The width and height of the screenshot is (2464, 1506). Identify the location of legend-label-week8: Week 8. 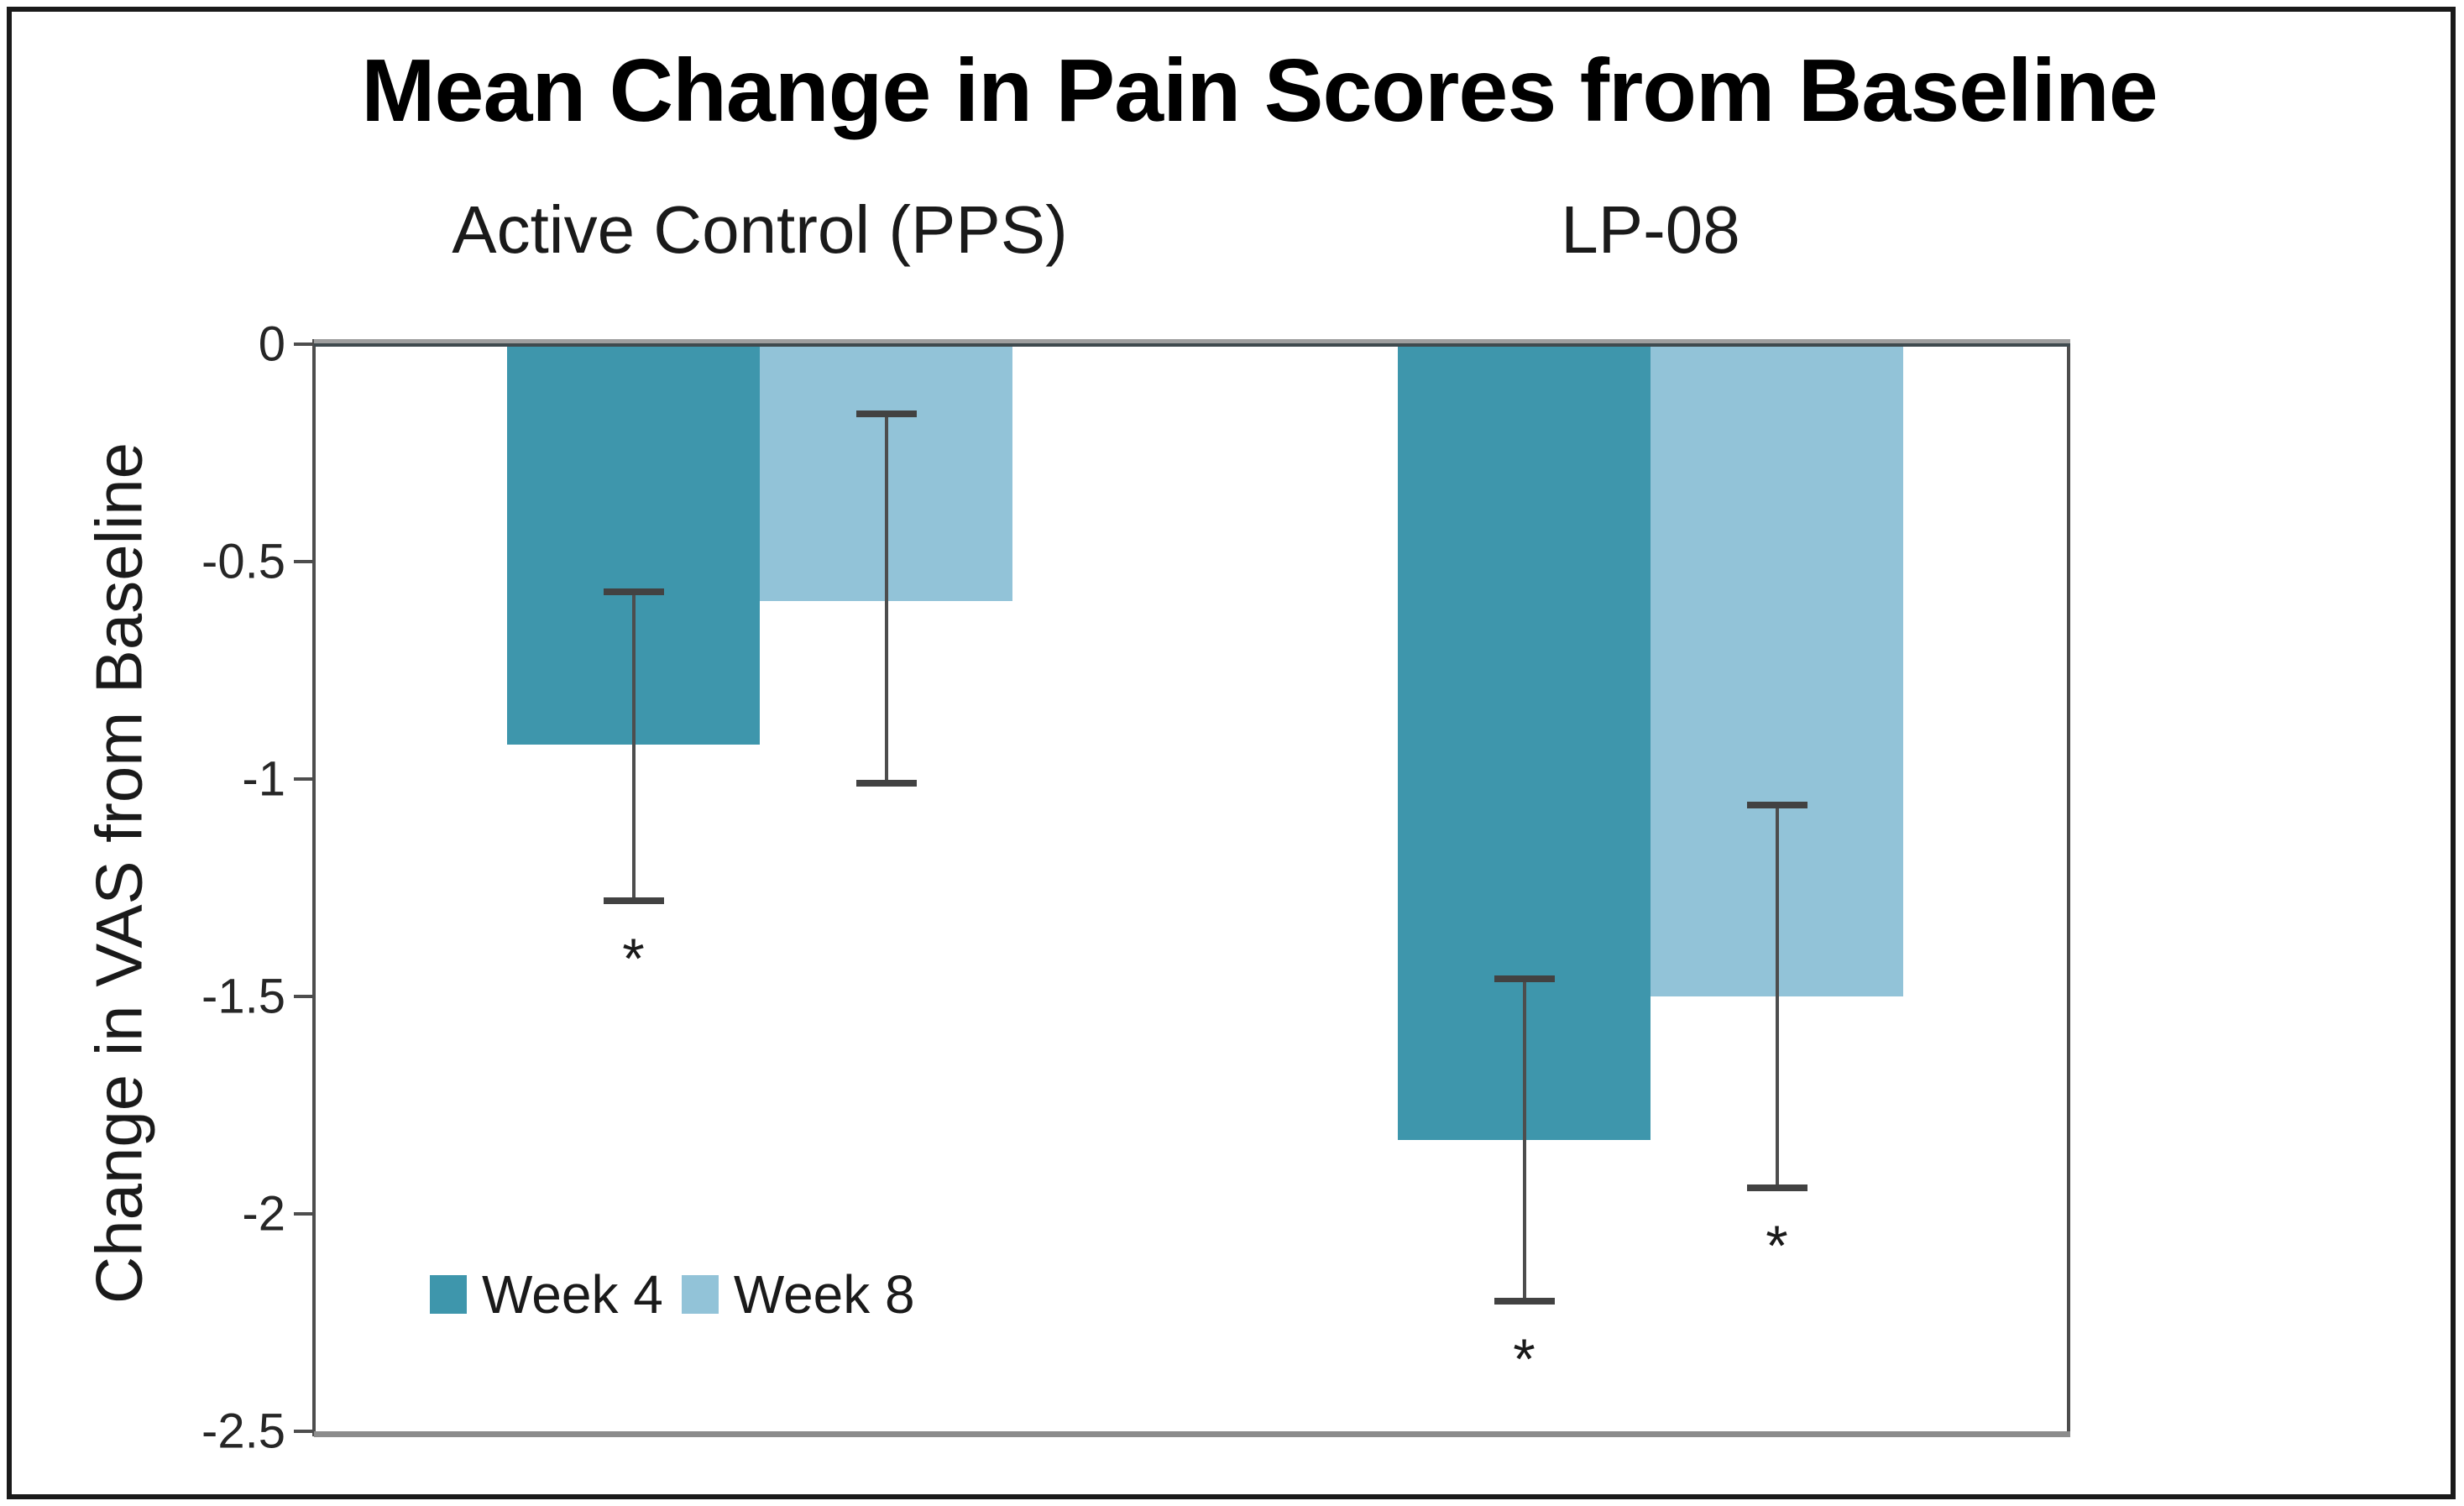
(824, 1295).